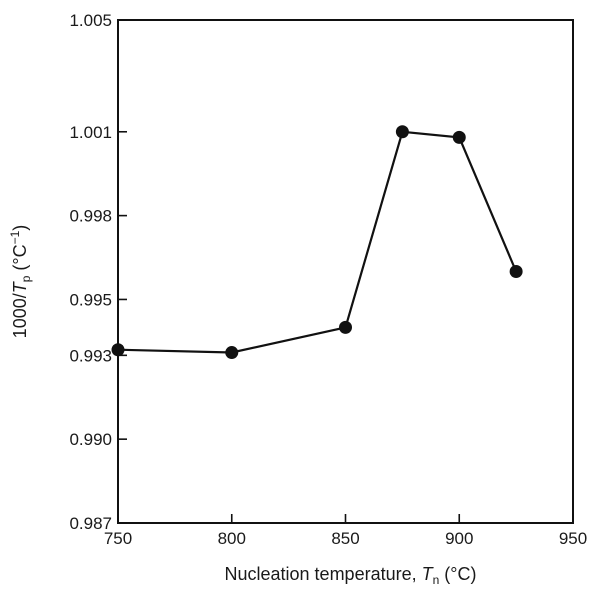 The height and width of the screenshot is (590, 595). Describe the element at coordinates (90, 523) in the screenshot. I see `y-tick-label: 0.987` at that location.